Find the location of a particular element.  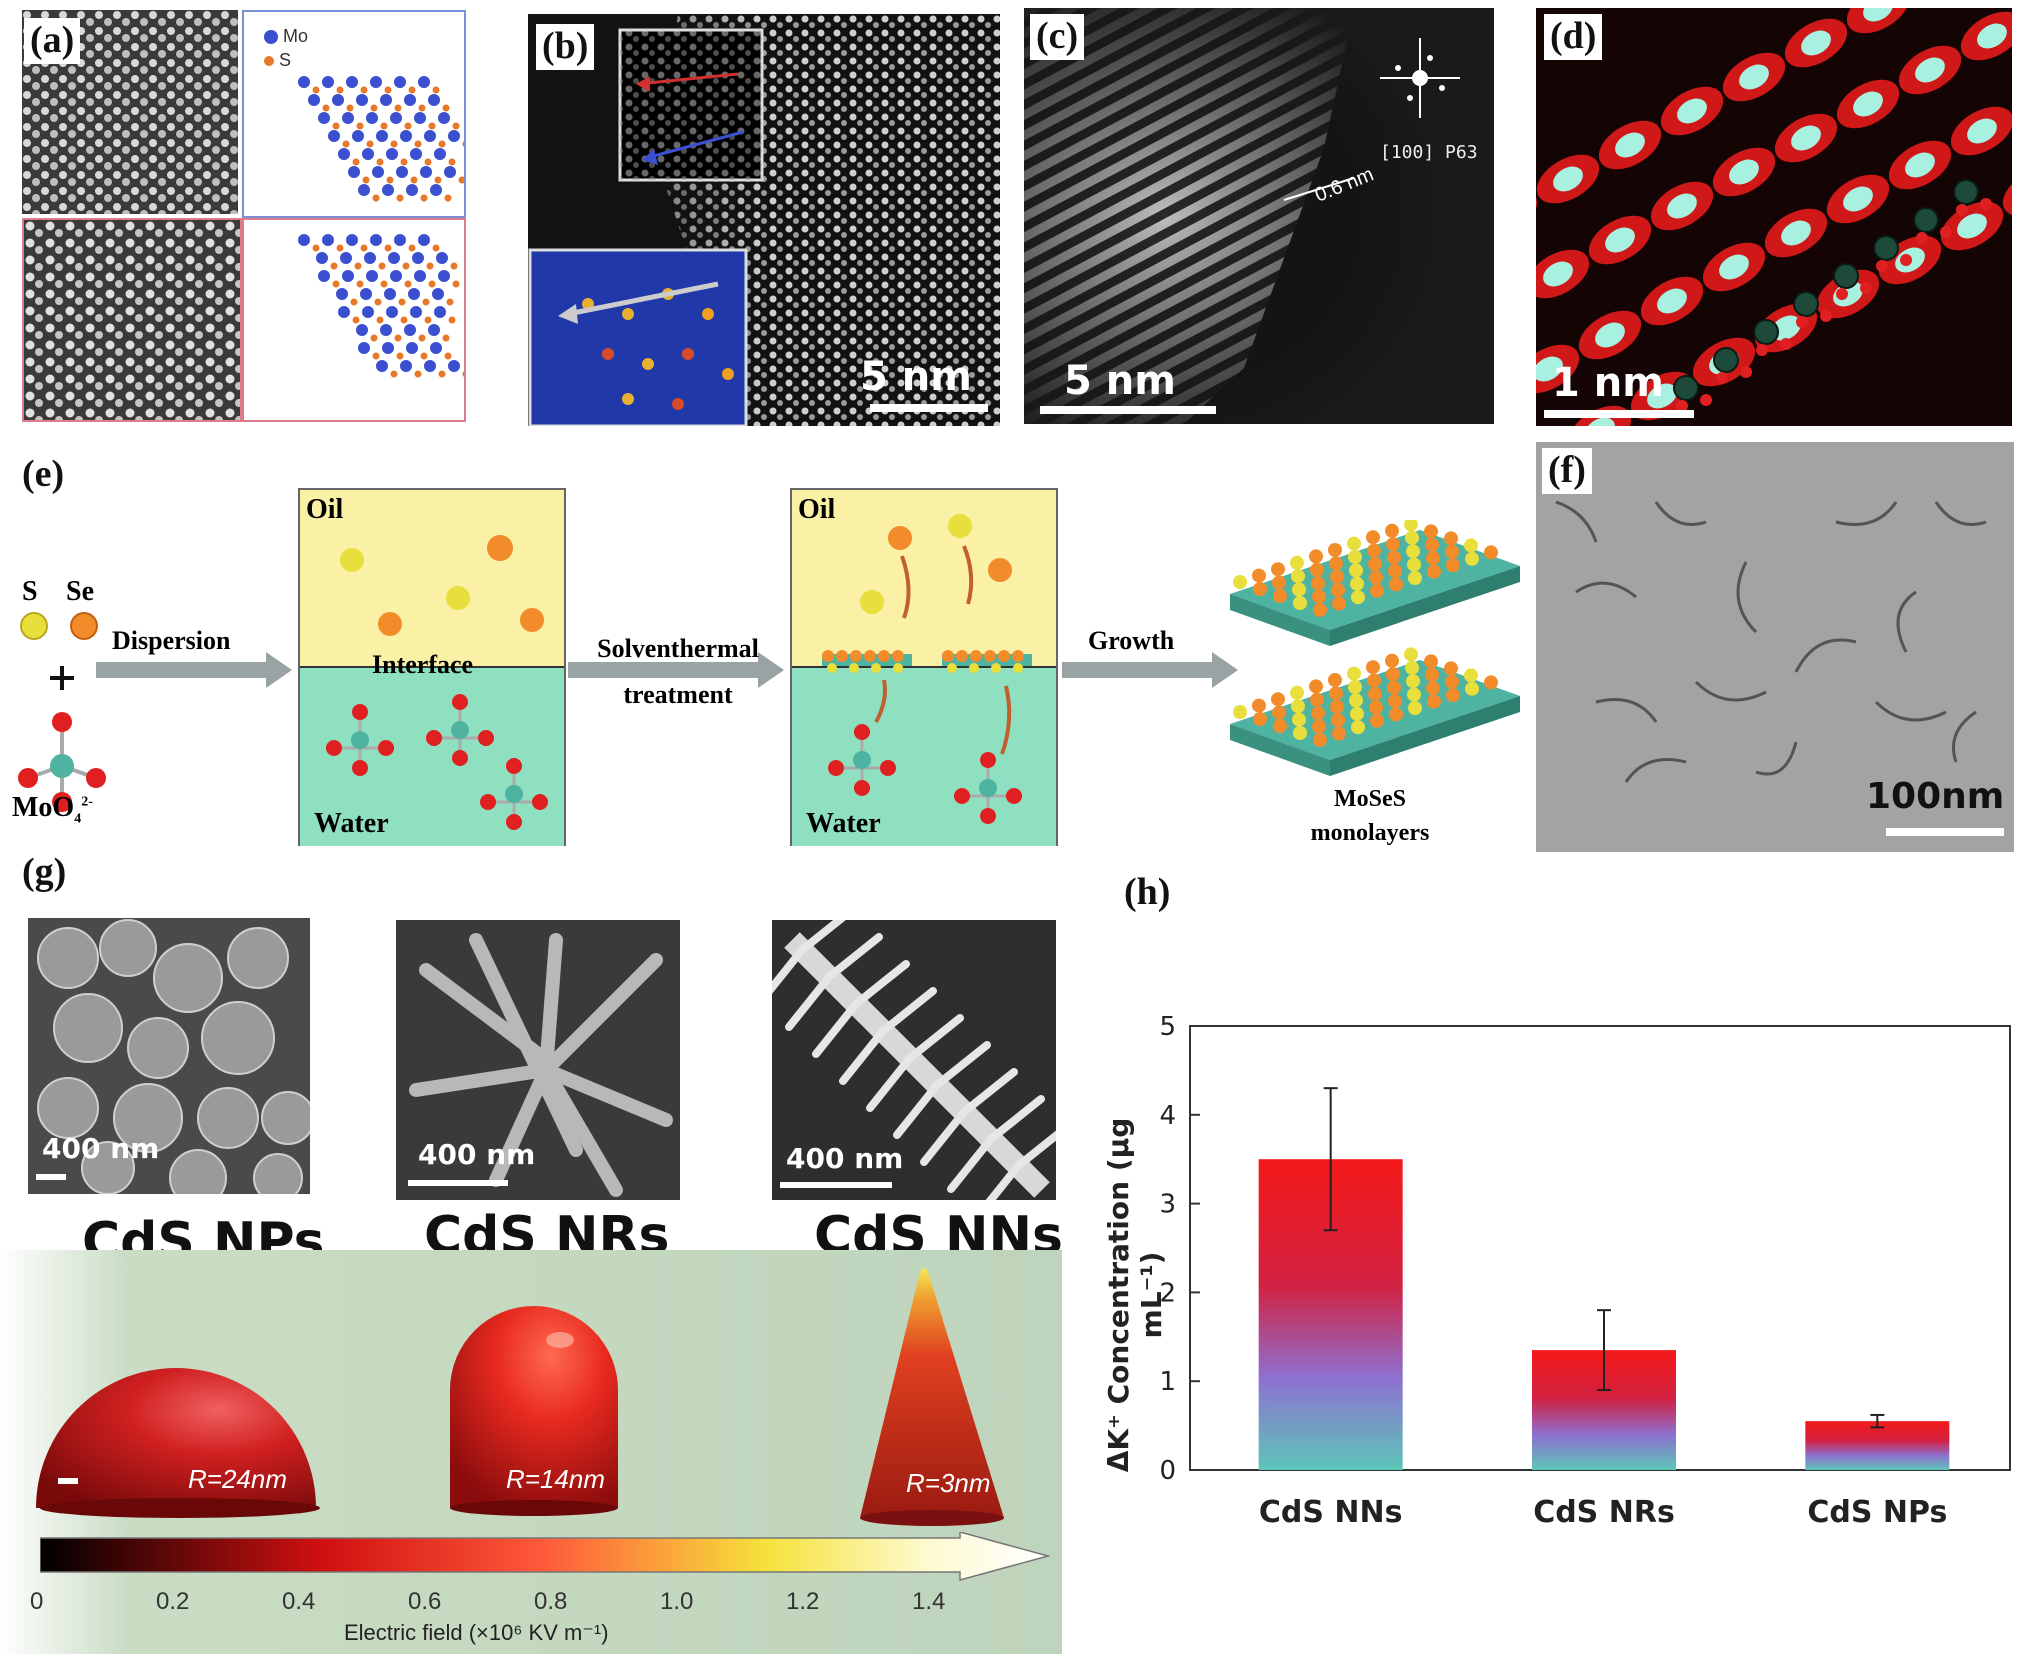

fft-pattern is located at coordinates (1420, 78).